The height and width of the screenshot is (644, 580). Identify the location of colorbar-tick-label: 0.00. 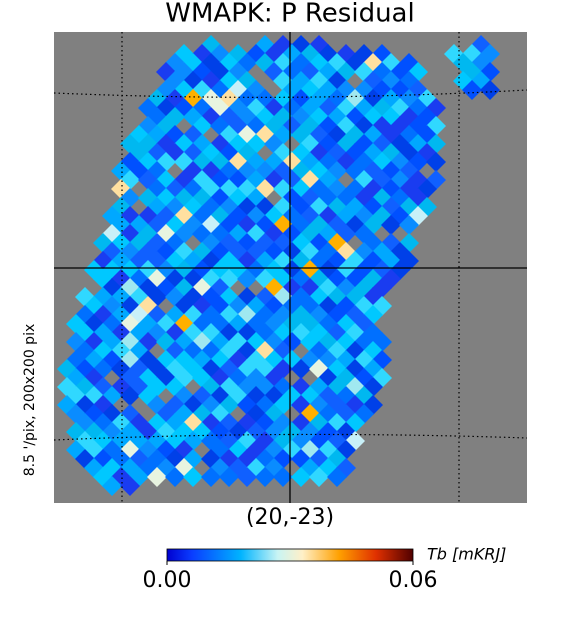
(167, 580).